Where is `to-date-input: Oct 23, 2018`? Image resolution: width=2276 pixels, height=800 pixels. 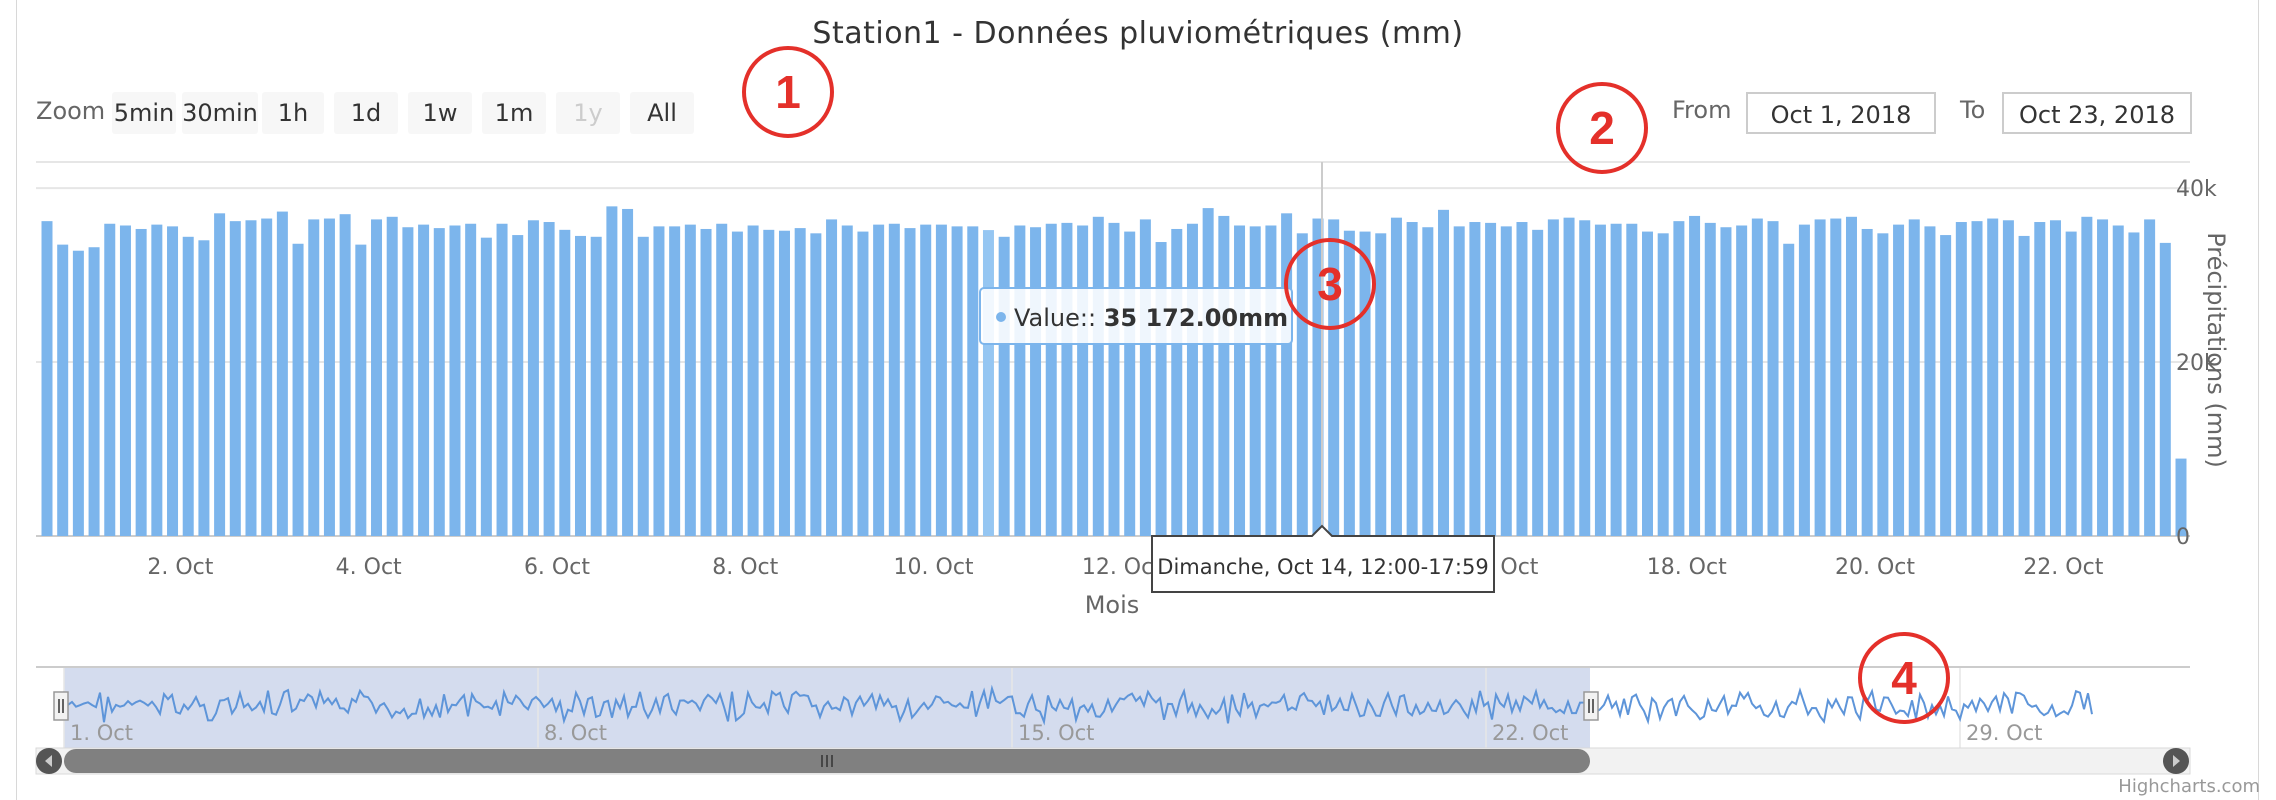
to-date-input: Oct 23, 2018 is located at coordinates (2097, 113).